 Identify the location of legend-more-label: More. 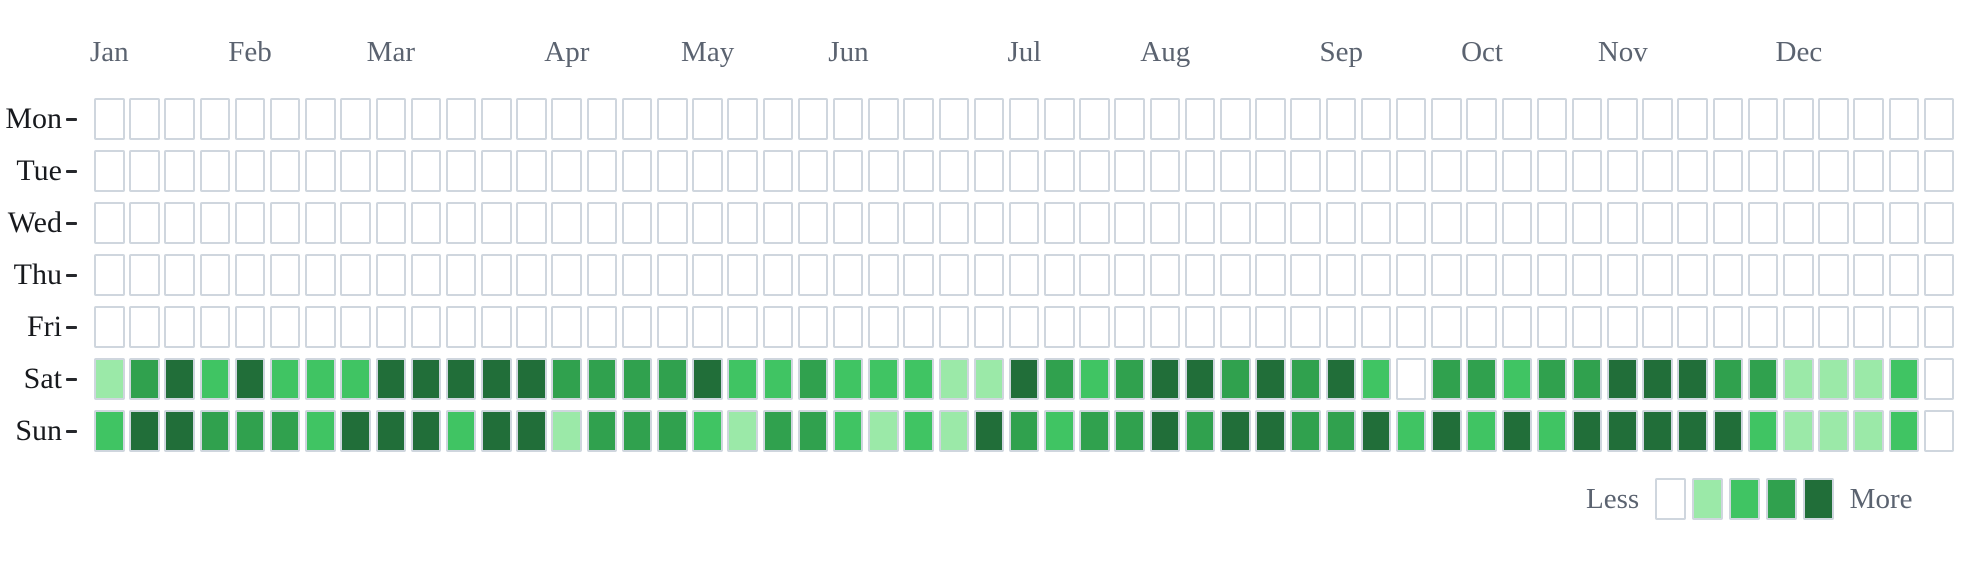
(1881, 499).